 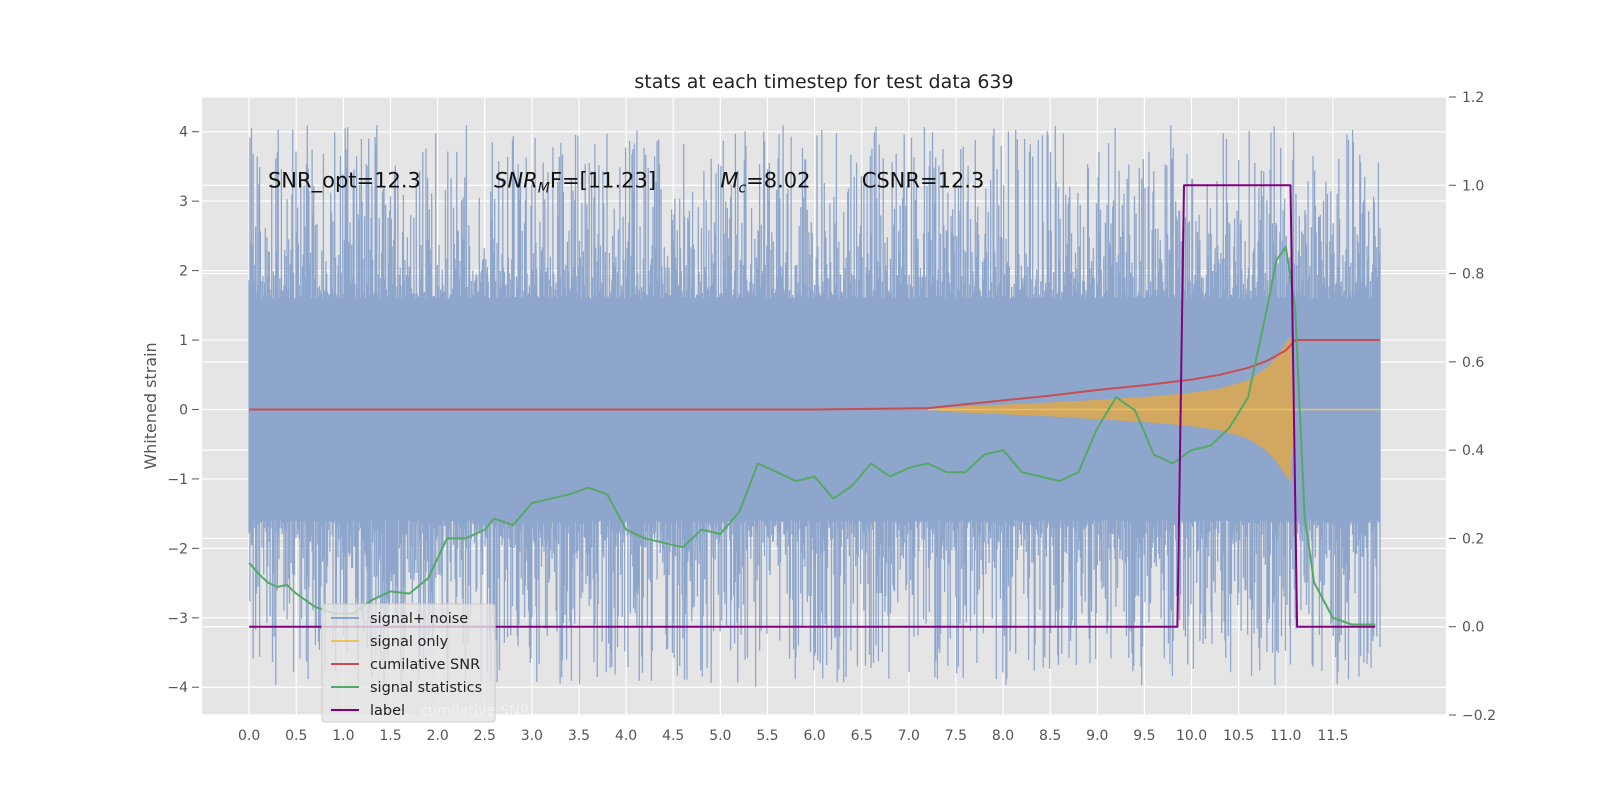 I want to click on chart-title: stats at each timestep for test data 639, so click(x=823, y=82).